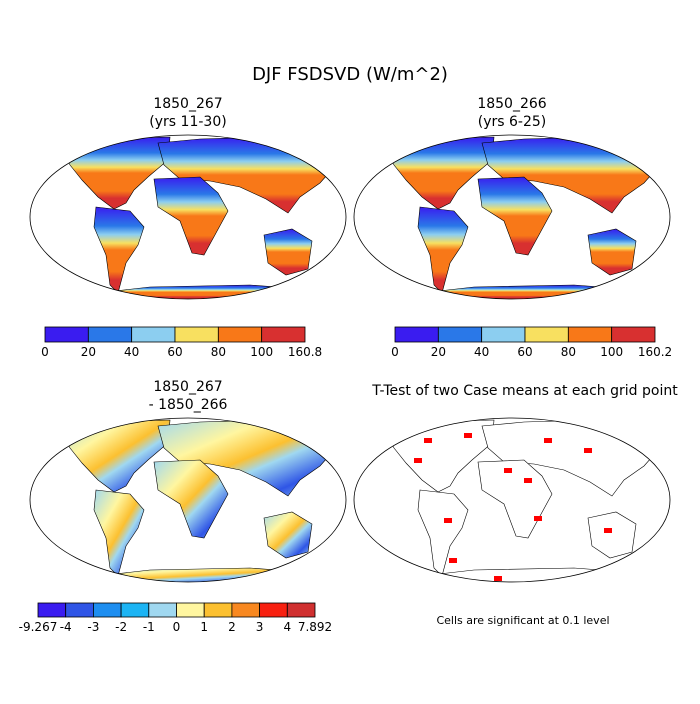 Image resolution: width=700 pixels, height=704 pixels. I want to click on panel-subtitle: - 1850_266, so click(188, 405).